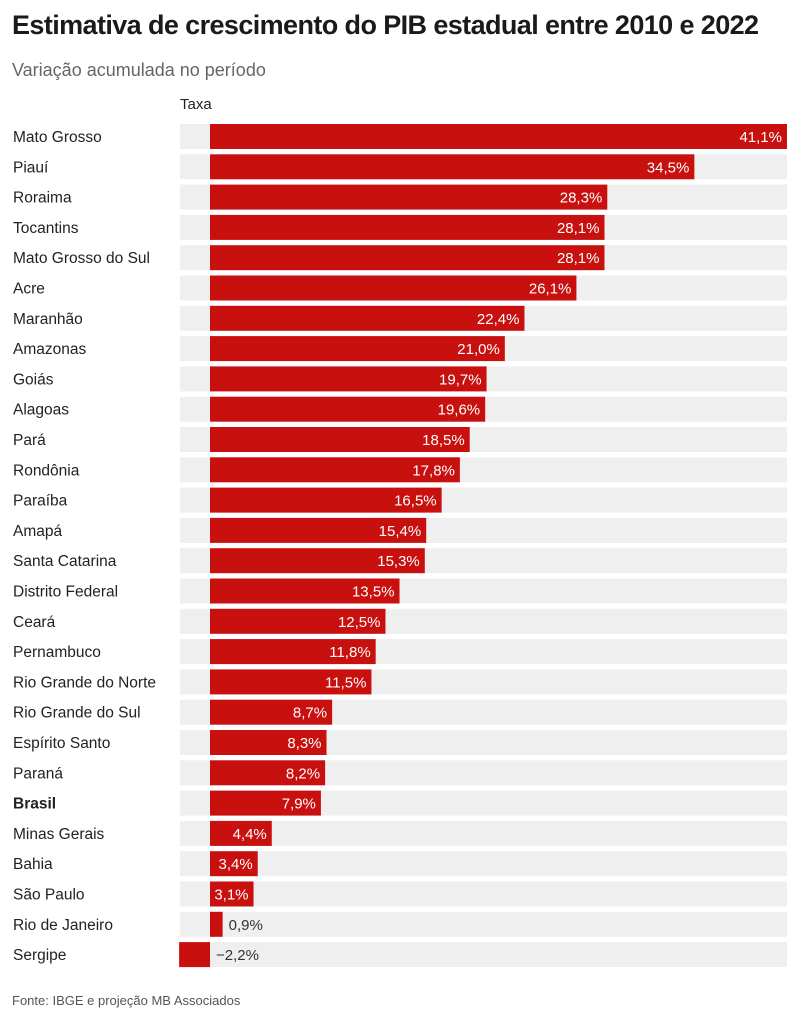 Image resolution: width=805 pixels, height=1024 pixels. What do you see at coordinates (310, 713) in the screenshot?
I see `value-label: 8,7%` at bounding box center [310, 713].